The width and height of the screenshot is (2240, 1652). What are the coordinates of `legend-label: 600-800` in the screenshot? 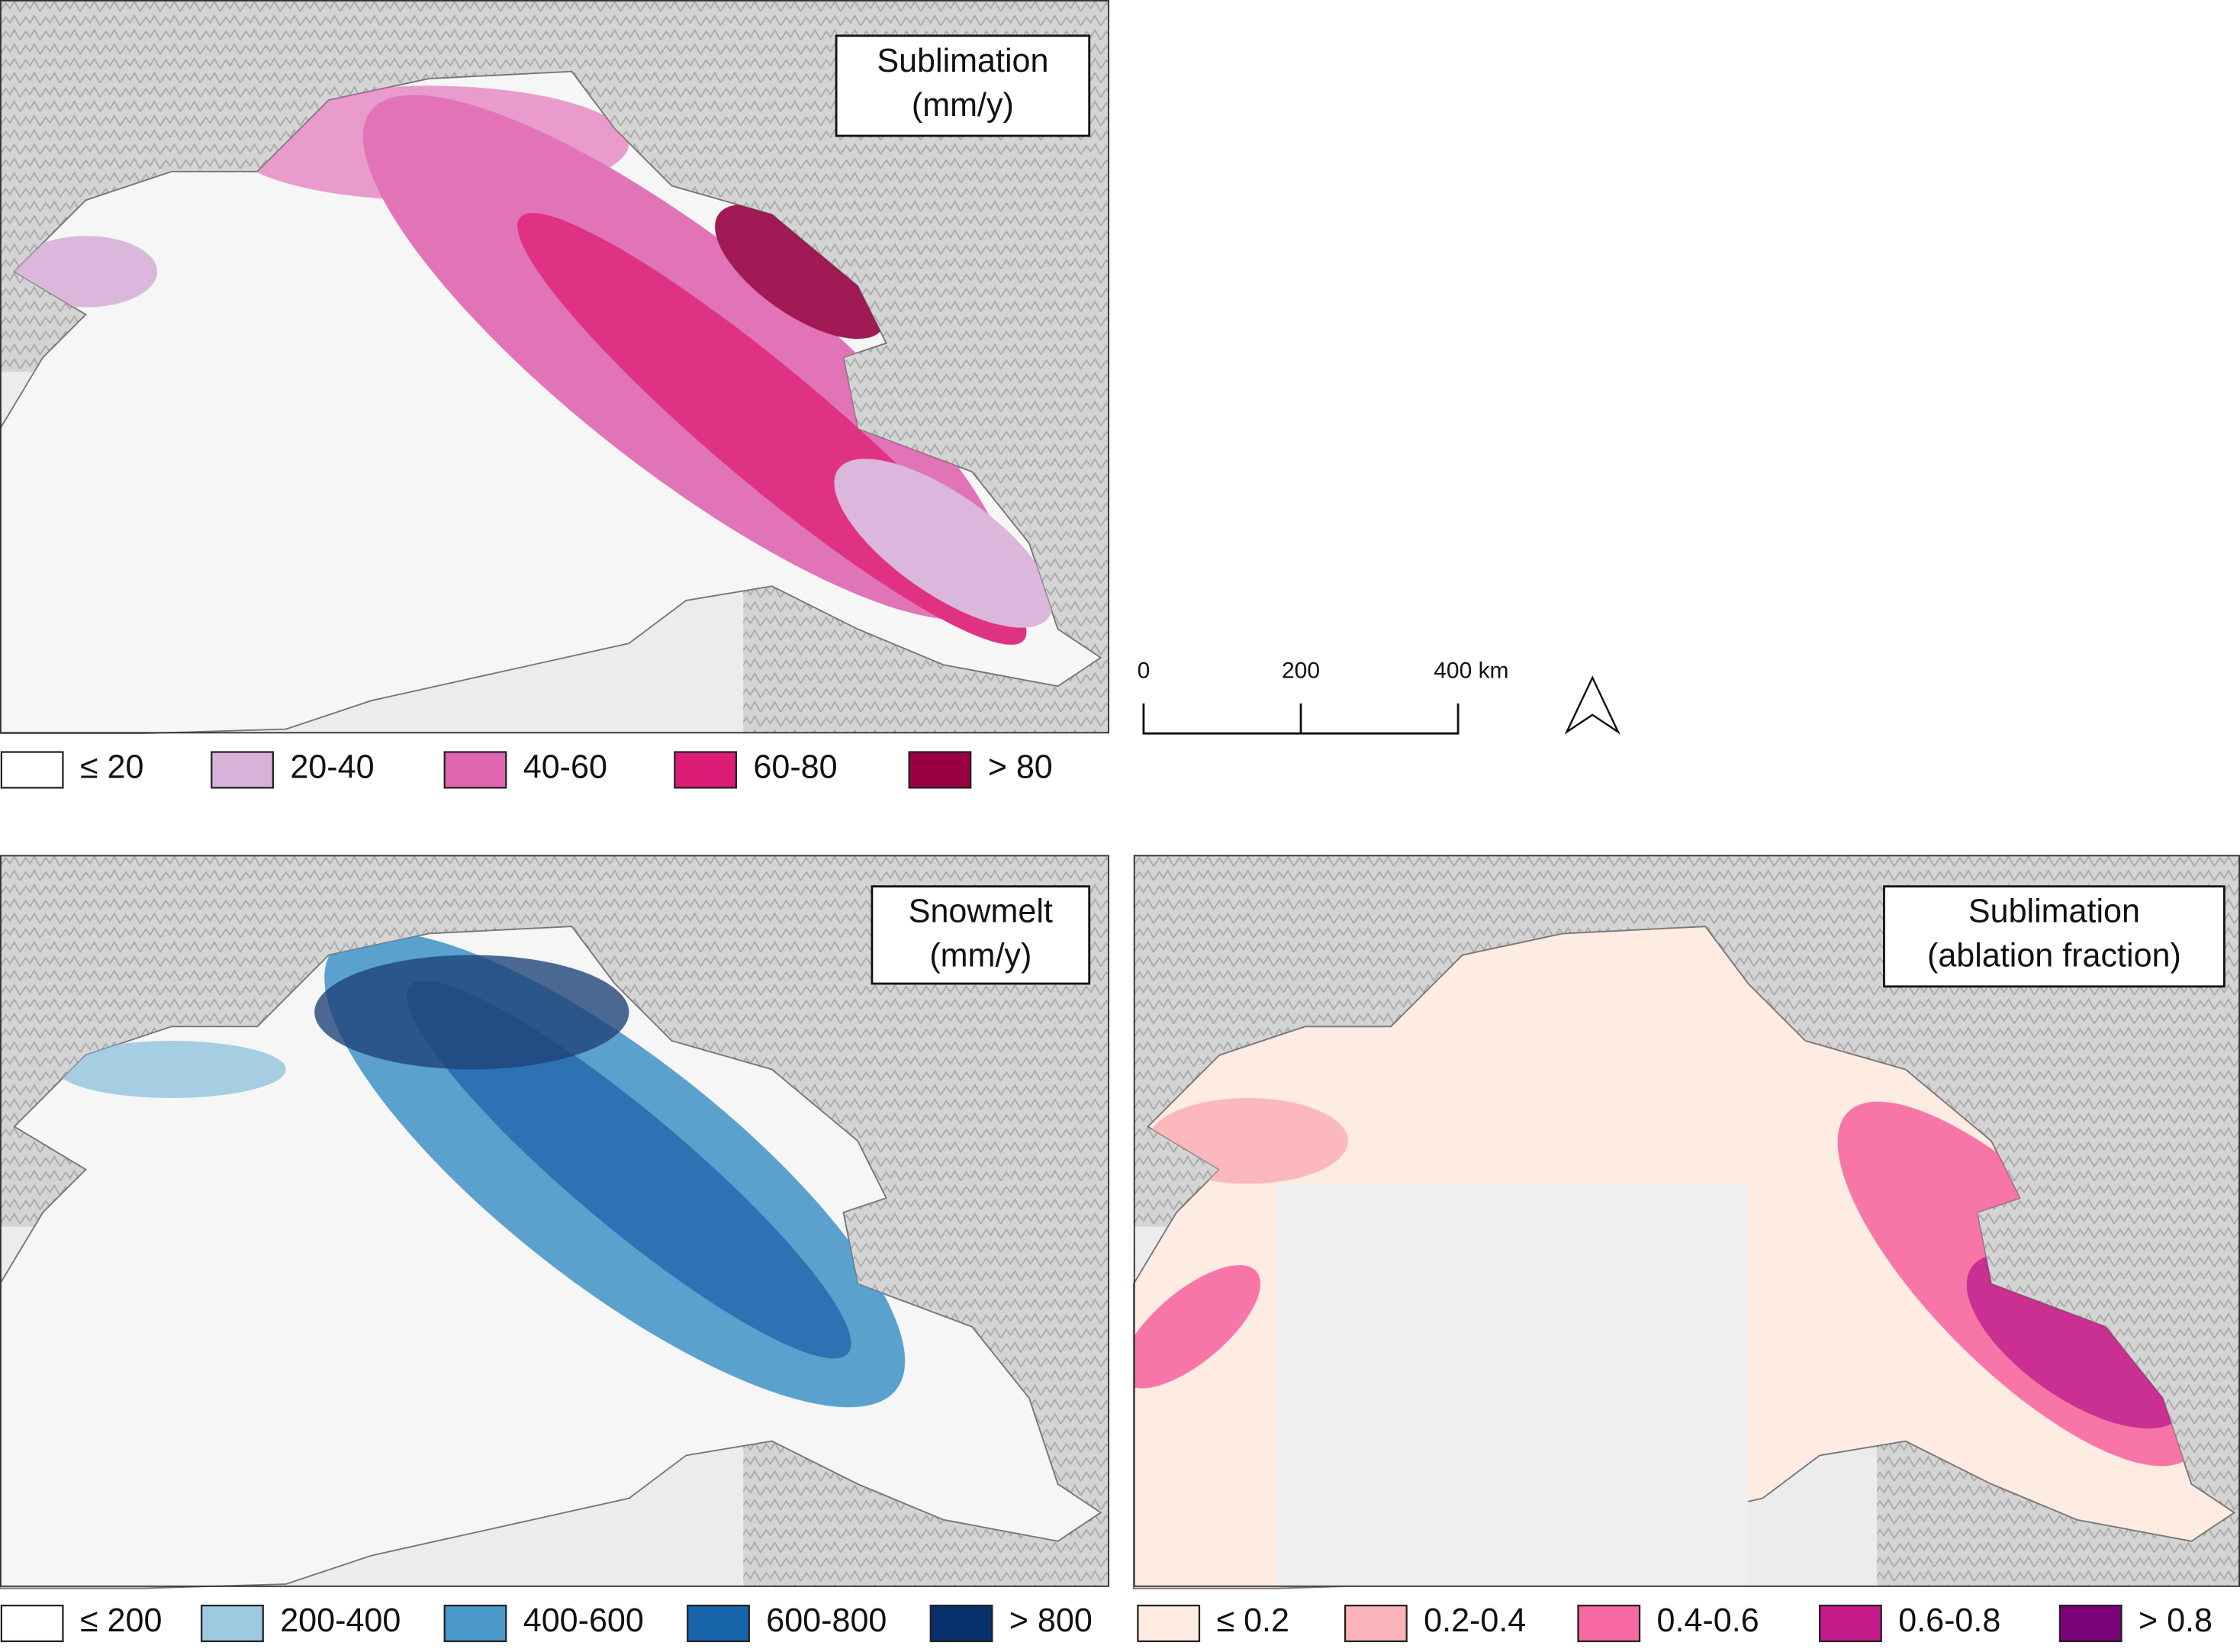 It's located at (827, 1620).